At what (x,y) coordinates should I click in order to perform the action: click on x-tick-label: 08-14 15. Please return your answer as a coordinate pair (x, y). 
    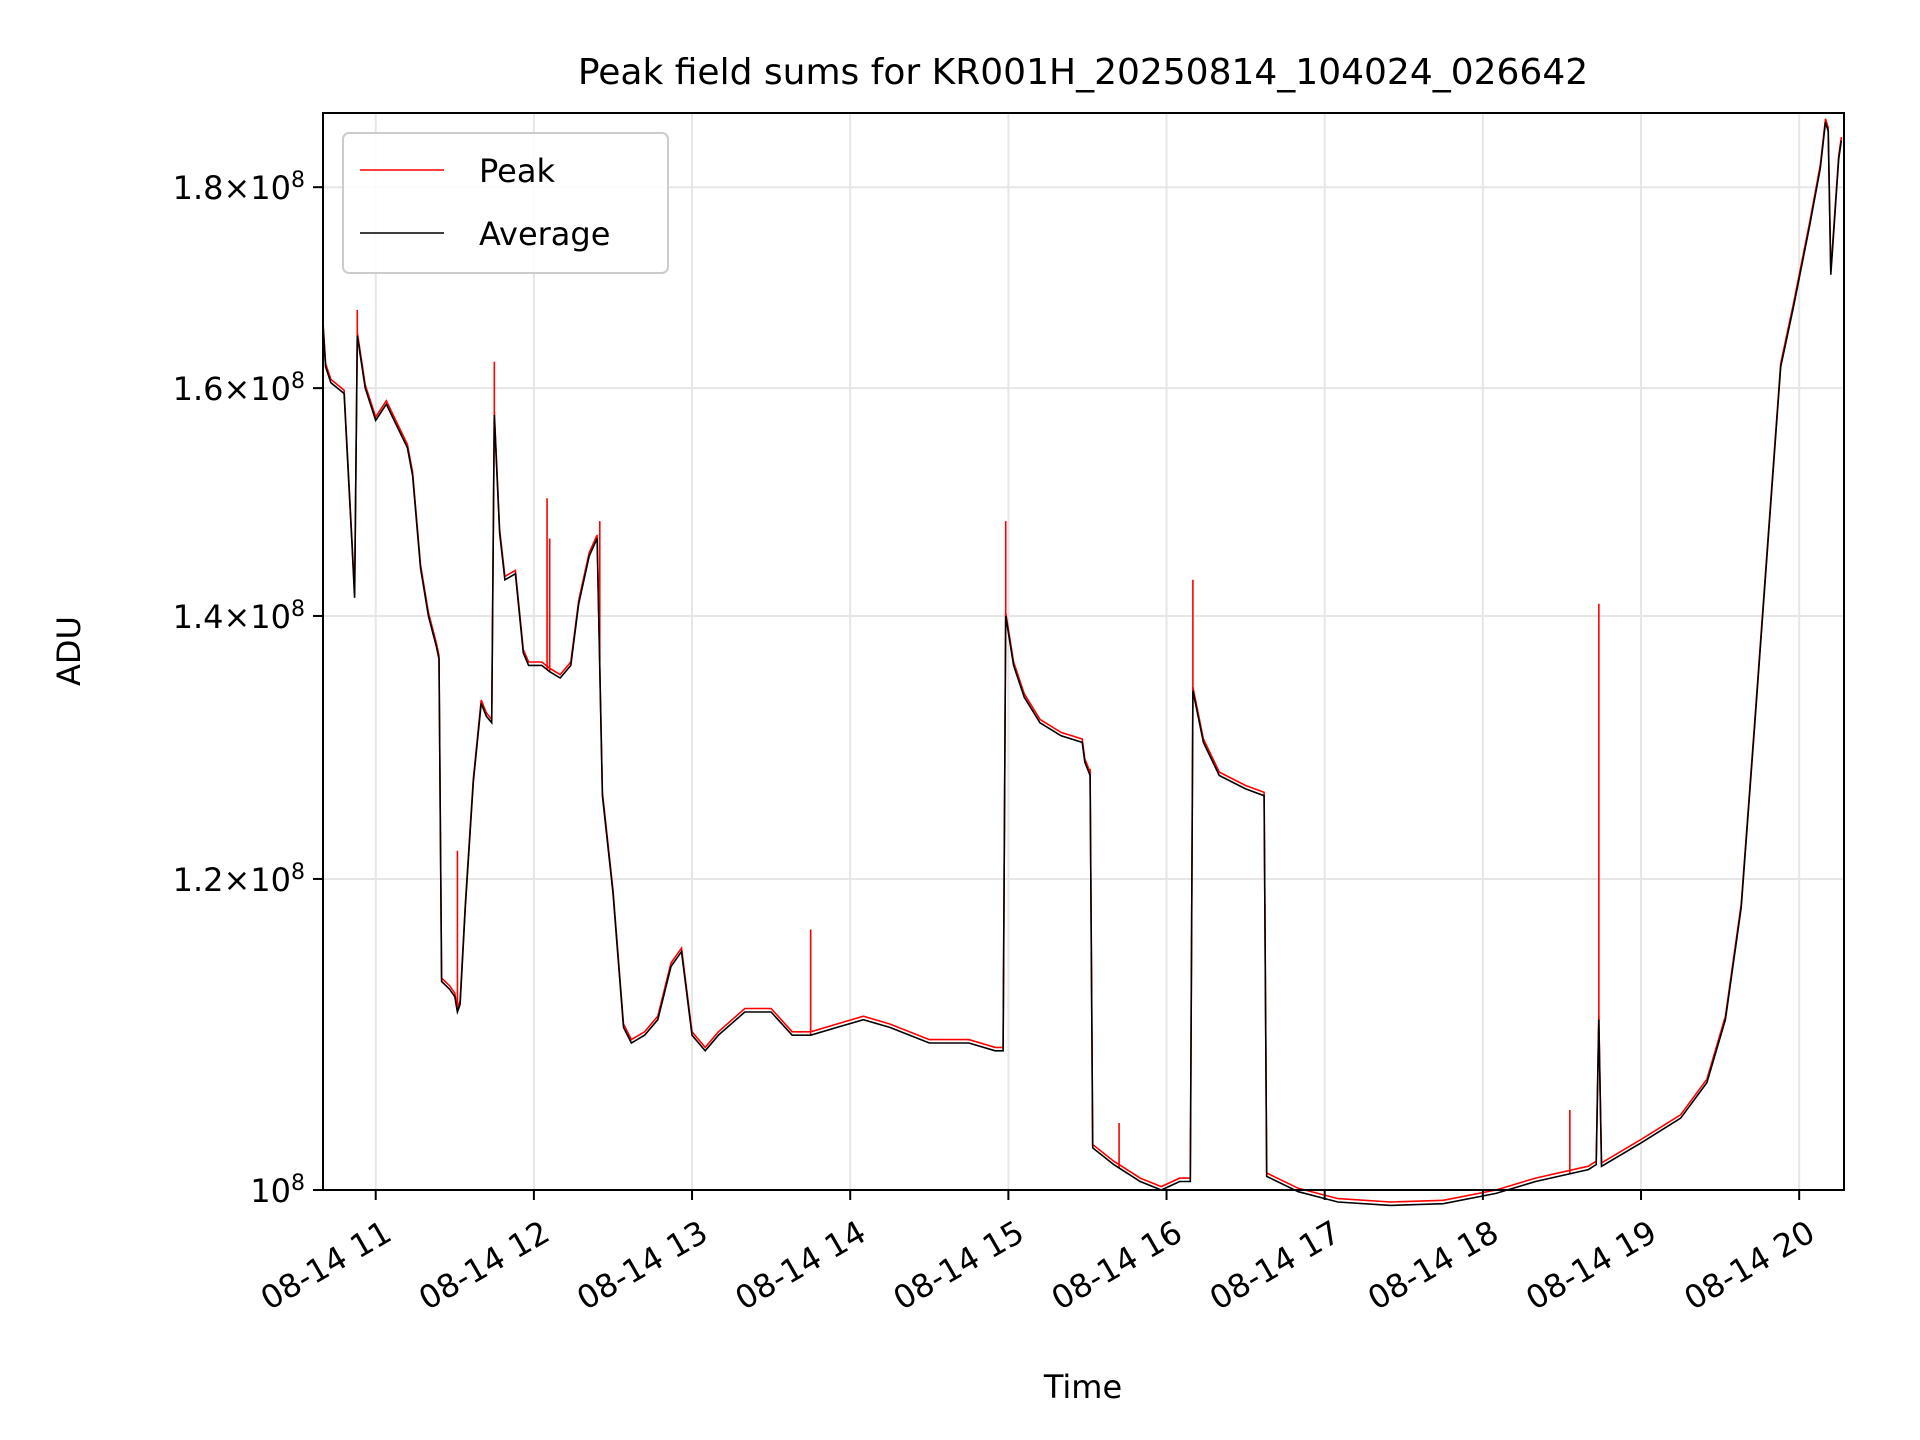
    Looking at the image, I should click on (959, 1265).